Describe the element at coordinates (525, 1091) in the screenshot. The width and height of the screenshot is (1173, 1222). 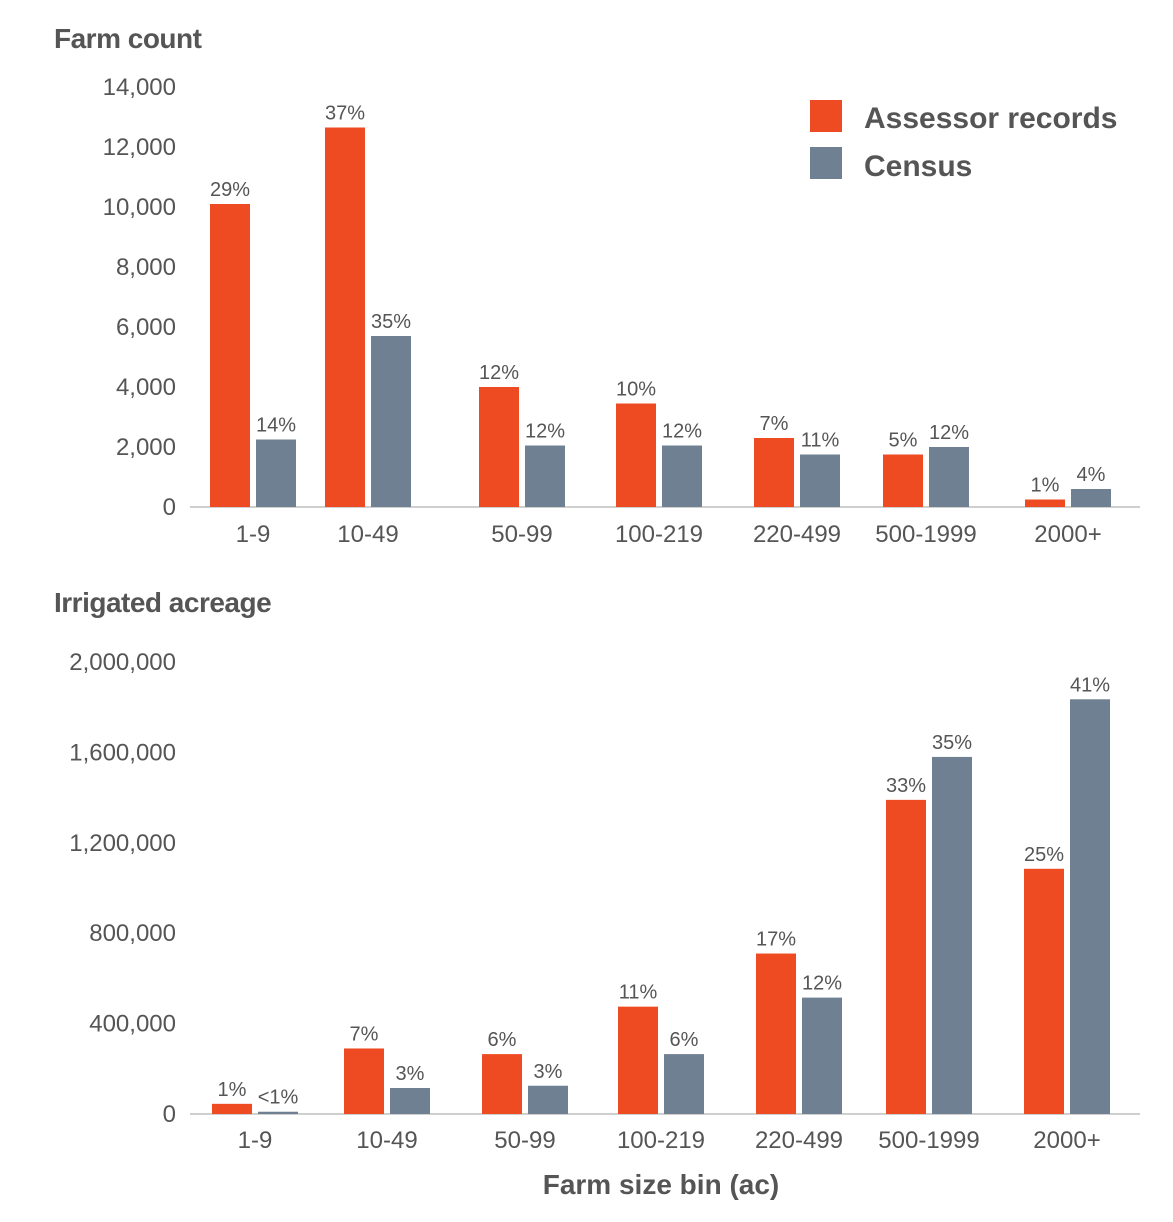
I see `bar-group-50-99: 6% 3% 50-99` at that location.